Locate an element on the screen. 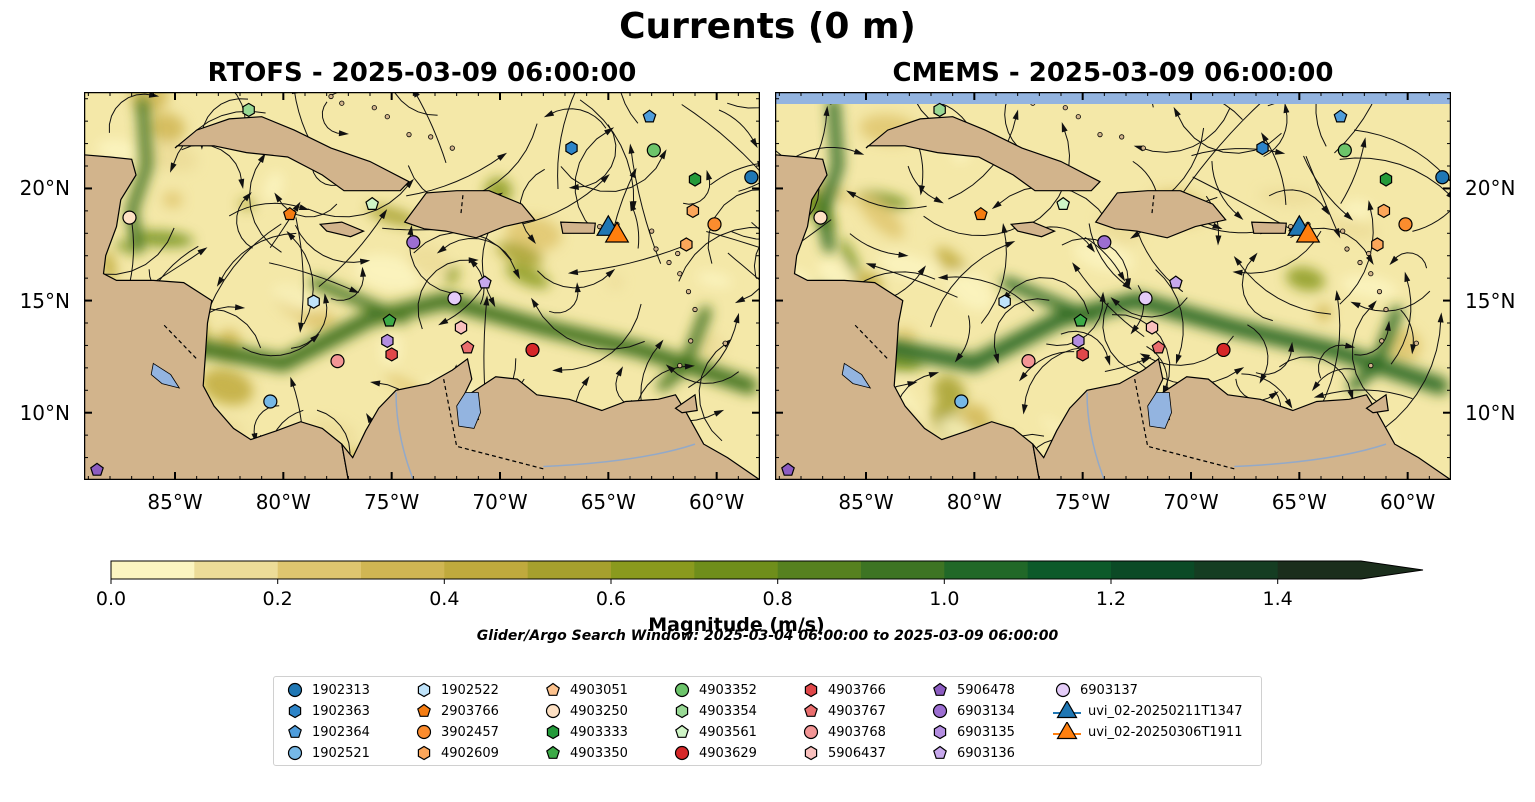 The width and height of the screenshot is (1535, 802). legend-item: 4903350 is located at coordinates (585, 753).